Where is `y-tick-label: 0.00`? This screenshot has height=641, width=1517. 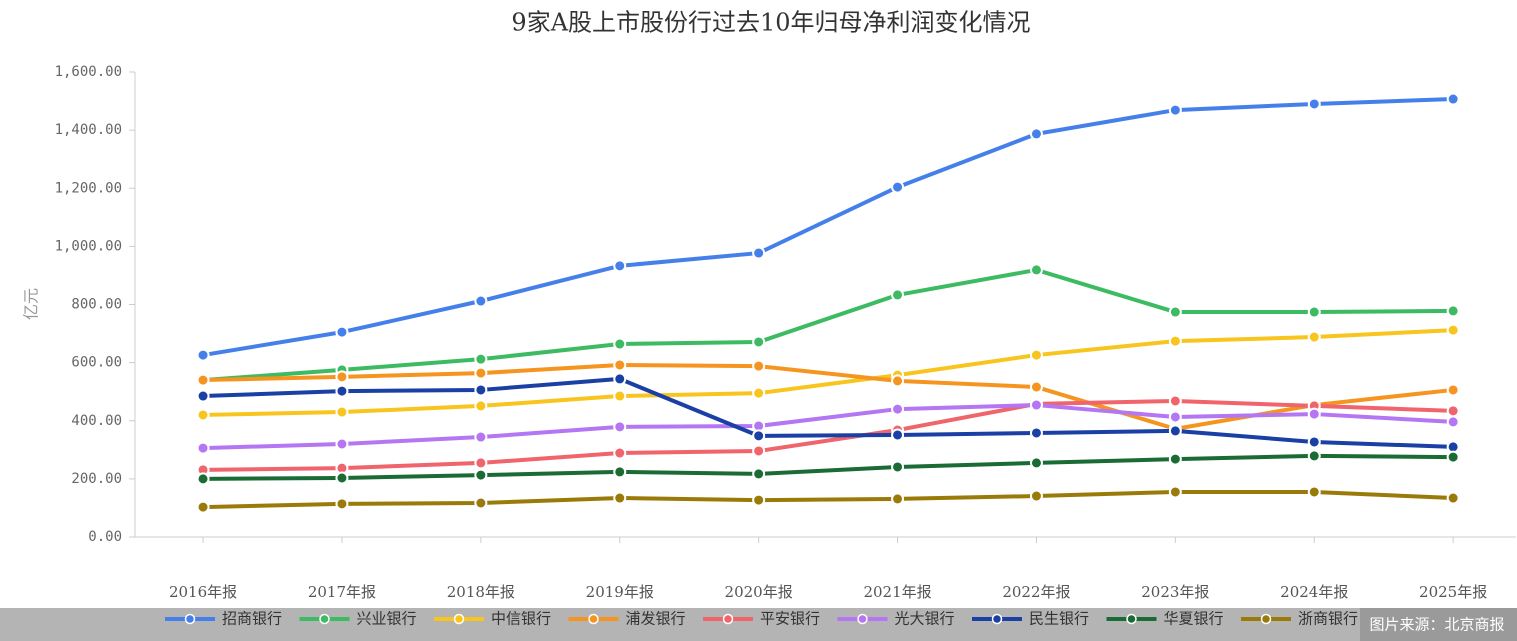
y-tick-label: 0.00 is located at coordinates (105, 537).